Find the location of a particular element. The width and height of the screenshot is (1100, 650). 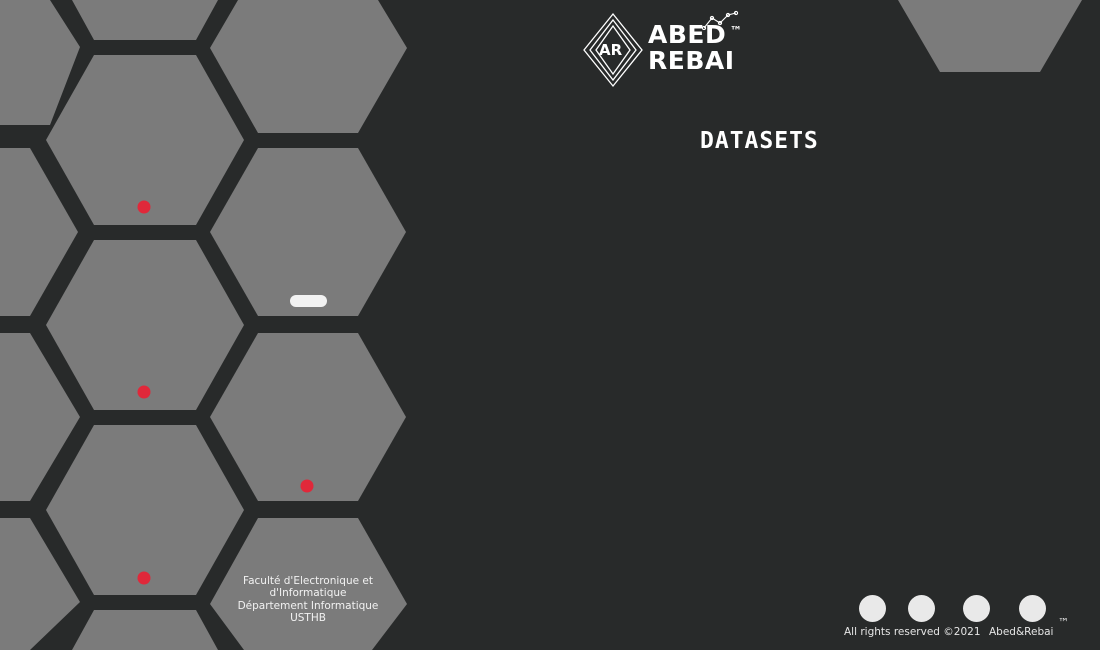

logo-wordmark: ABED REBAI is located at coordinates (691, 48).